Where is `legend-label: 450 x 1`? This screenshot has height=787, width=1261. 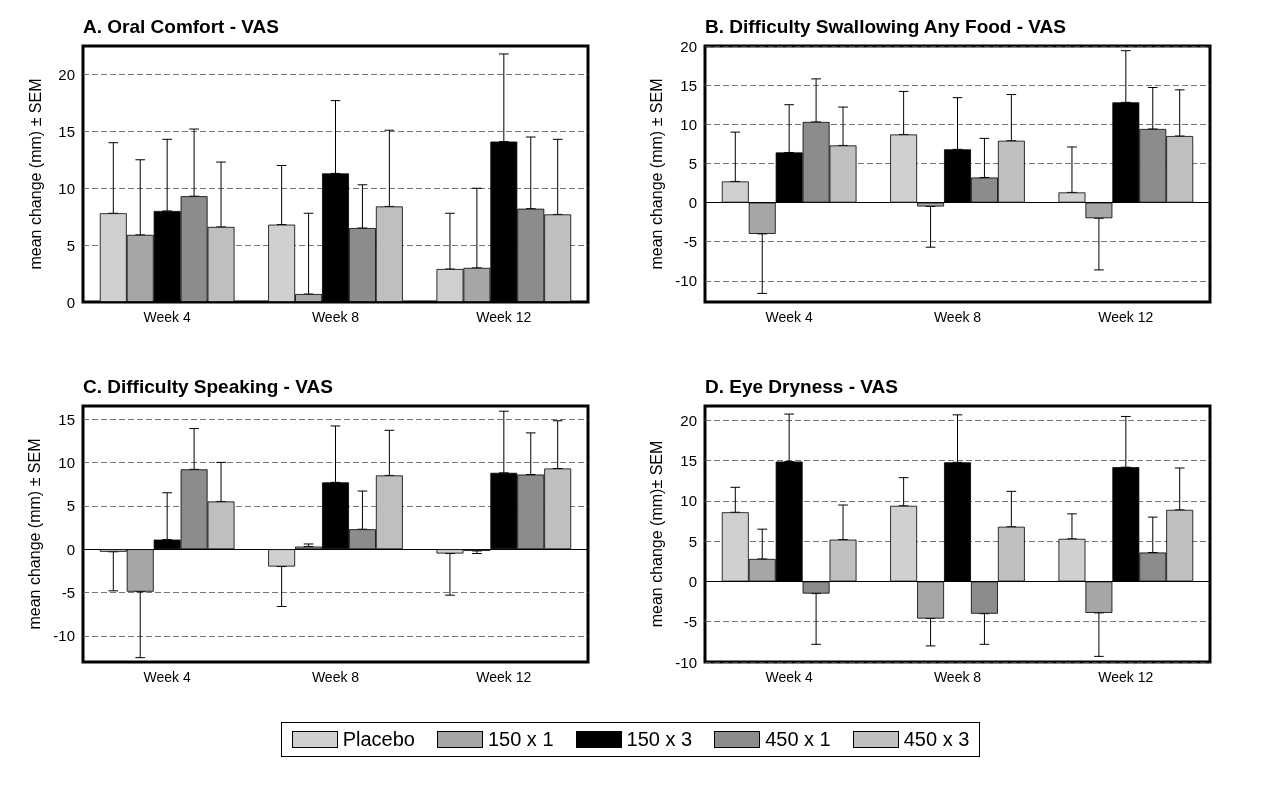
legend-label: 450 x 1 is located at coordinates (798, 739).